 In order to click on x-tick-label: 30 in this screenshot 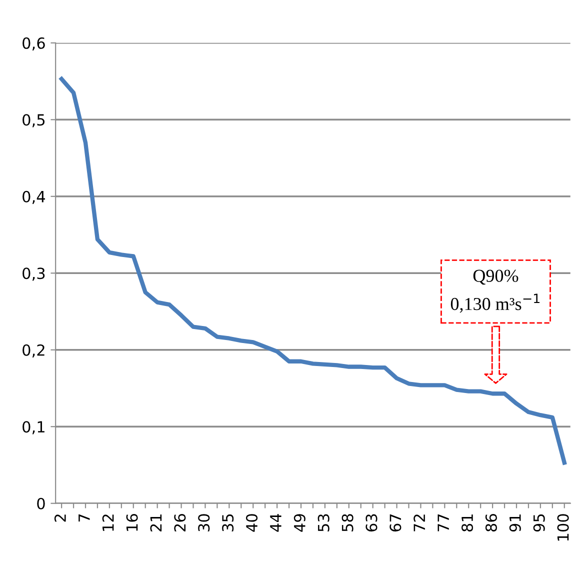, I will do `click(204, 523)`.